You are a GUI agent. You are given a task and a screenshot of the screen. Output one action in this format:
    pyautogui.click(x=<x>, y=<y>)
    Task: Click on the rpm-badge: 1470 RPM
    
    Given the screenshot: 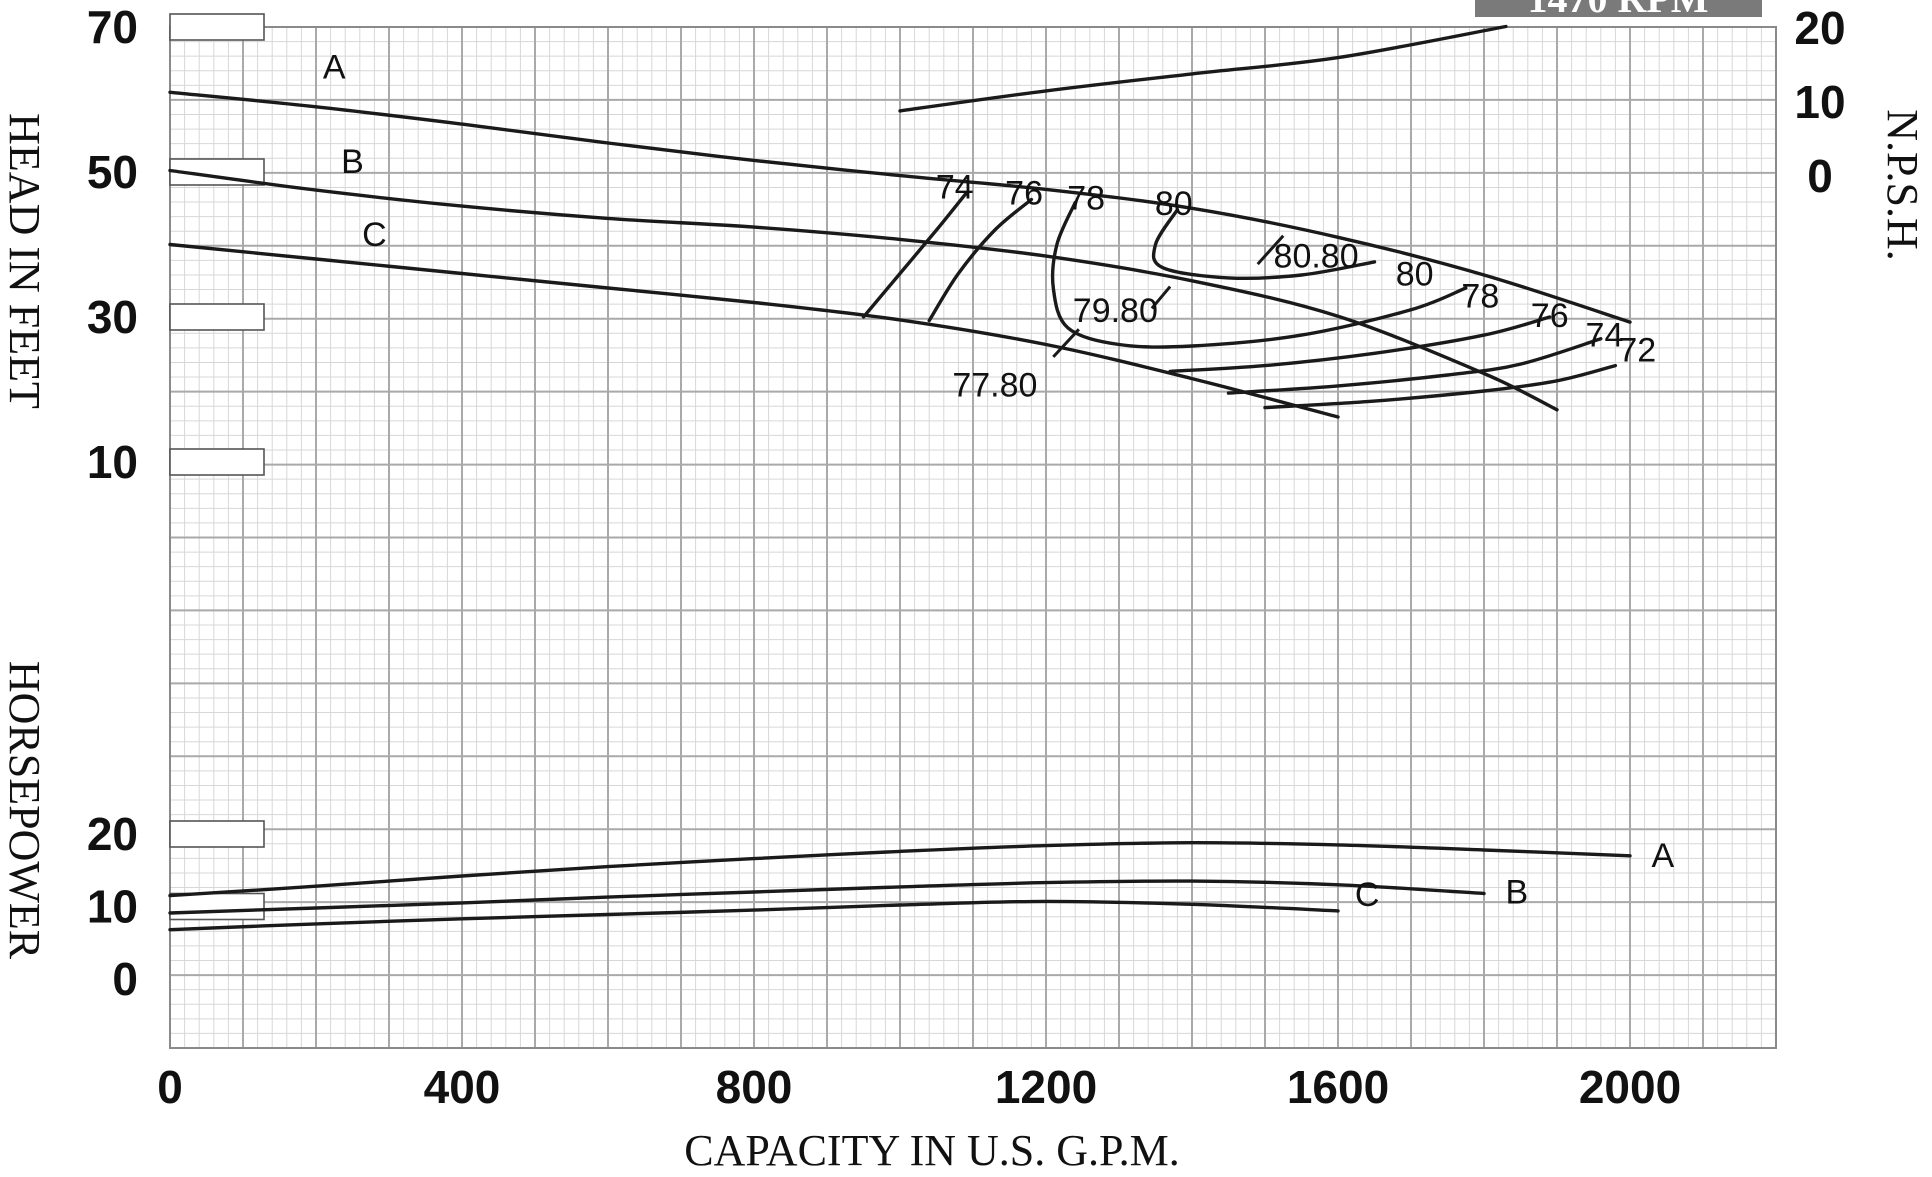 What is the action you would take?
    pyautogui.click(x=1618, y=10)
    